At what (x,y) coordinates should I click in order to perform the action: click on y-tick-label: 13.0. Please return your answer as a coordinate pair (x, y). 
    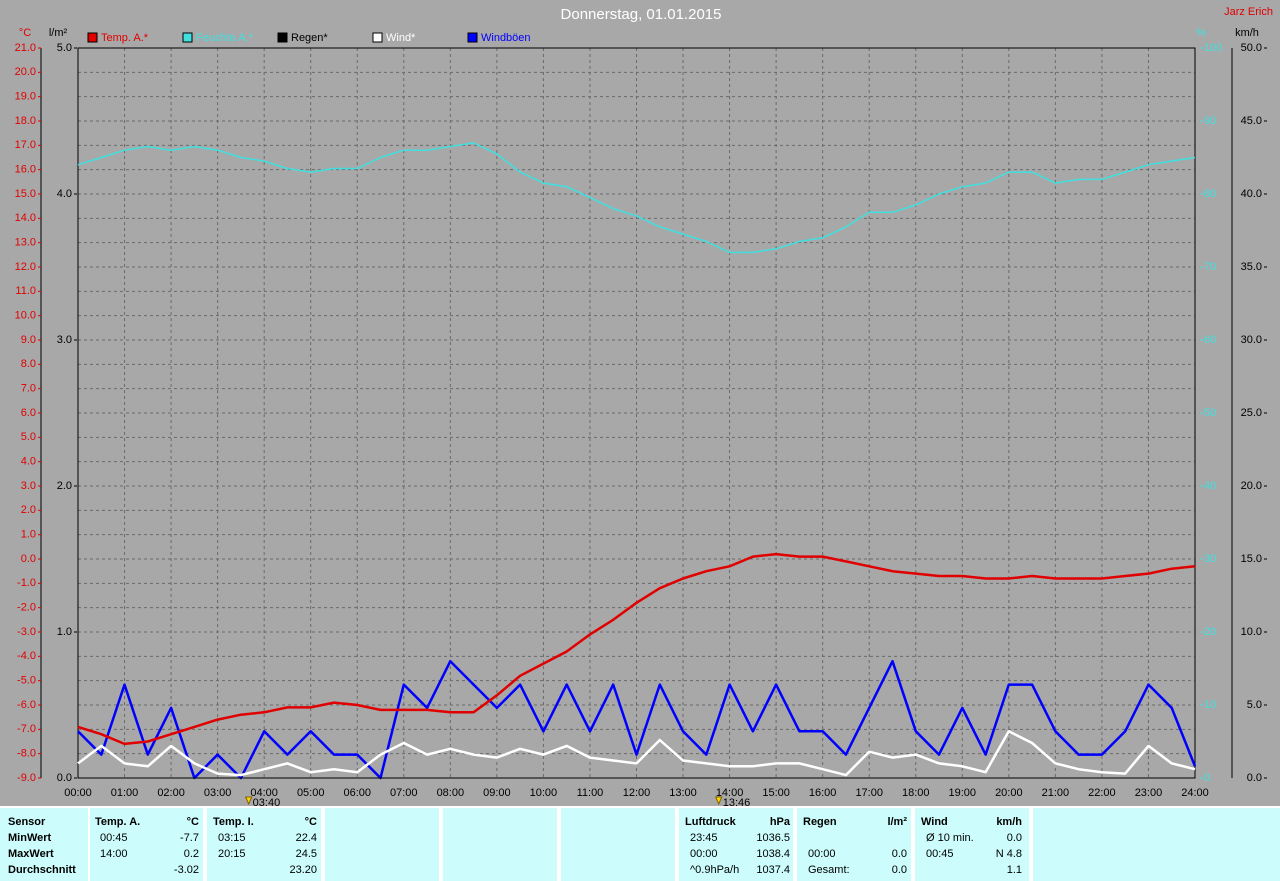
    Looking at the image, I should click on (25, 243).